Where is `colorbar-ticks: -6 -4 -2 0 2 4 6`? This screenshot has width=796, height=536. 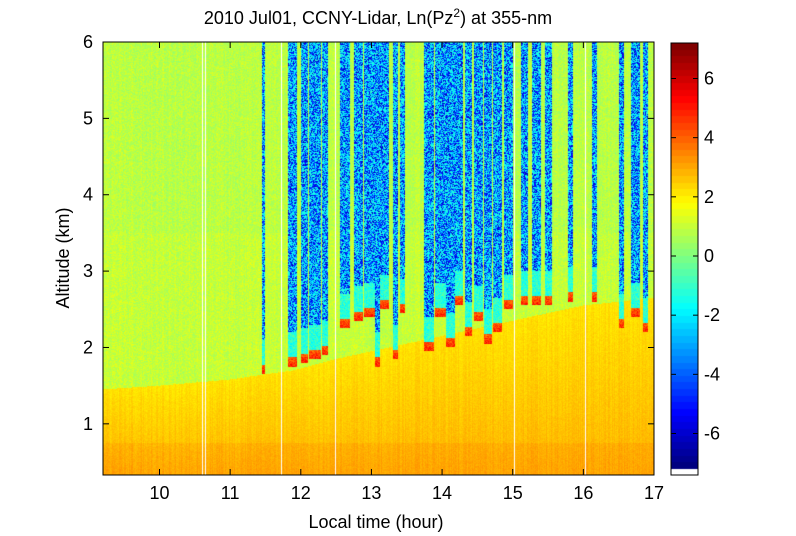 colorbar-ticks: -6 -4 -2 0 2 4 6 is located at coordinates (695, 256).